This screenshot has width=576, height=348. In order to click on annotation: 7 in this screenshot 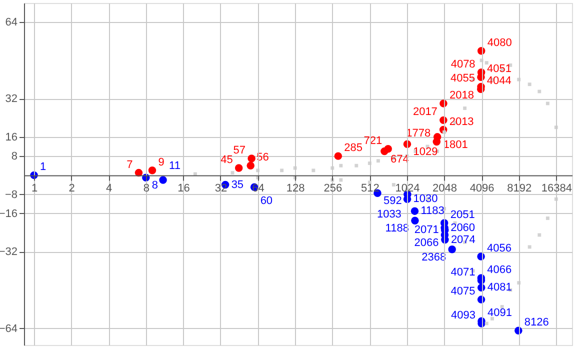, I will do `click(129, 164)`.